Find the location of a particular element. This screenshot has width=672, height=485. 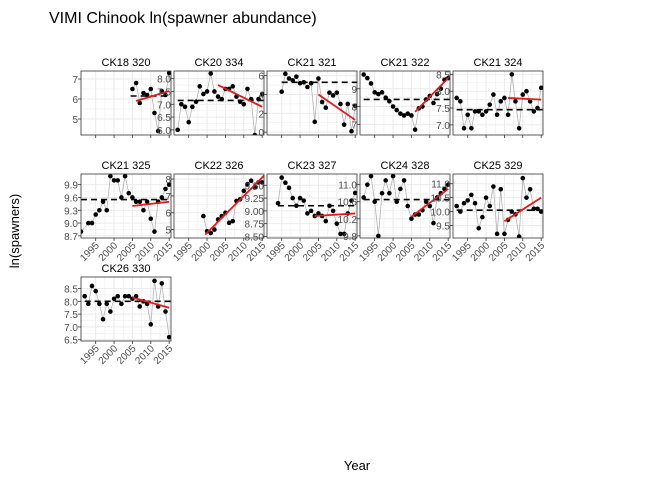

y-tick-label: 8.7 is located at coordinates (71, 237).